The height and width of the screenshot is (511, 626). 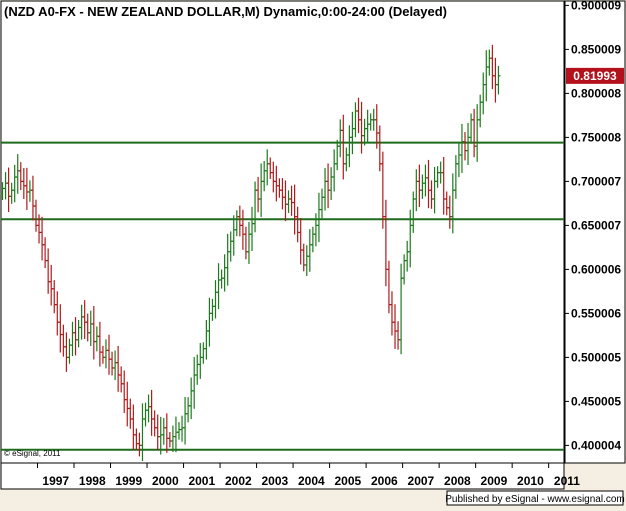 What do you see at coordinates (201, 481) in the screenshot?
I see `x-tick-label: 2001` at bounding box center [201, 481].